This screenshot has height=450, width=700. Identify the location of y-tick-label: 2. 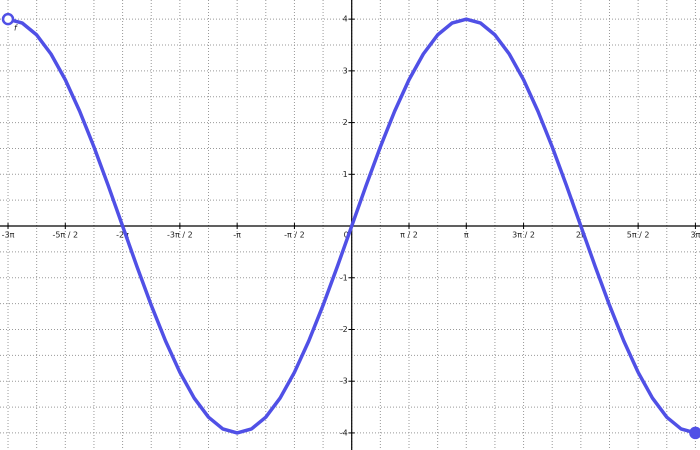
(345, 122).